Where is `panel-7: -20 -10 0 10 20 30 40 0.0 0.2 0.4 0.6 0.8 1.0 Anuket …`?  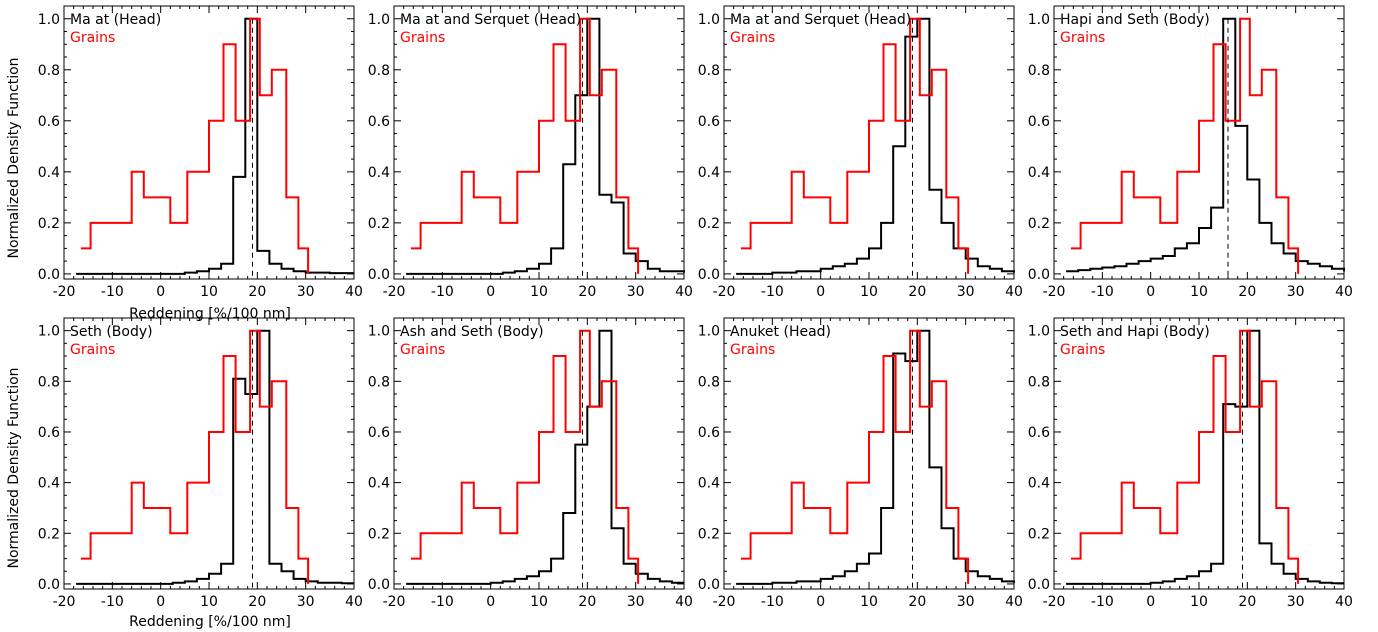 panel-7: -20 -10 0 10 20 30 40 0.0 0.2 0.4 0.6 0.8 1.0 Anuket … is located at coordinates (860, 463).